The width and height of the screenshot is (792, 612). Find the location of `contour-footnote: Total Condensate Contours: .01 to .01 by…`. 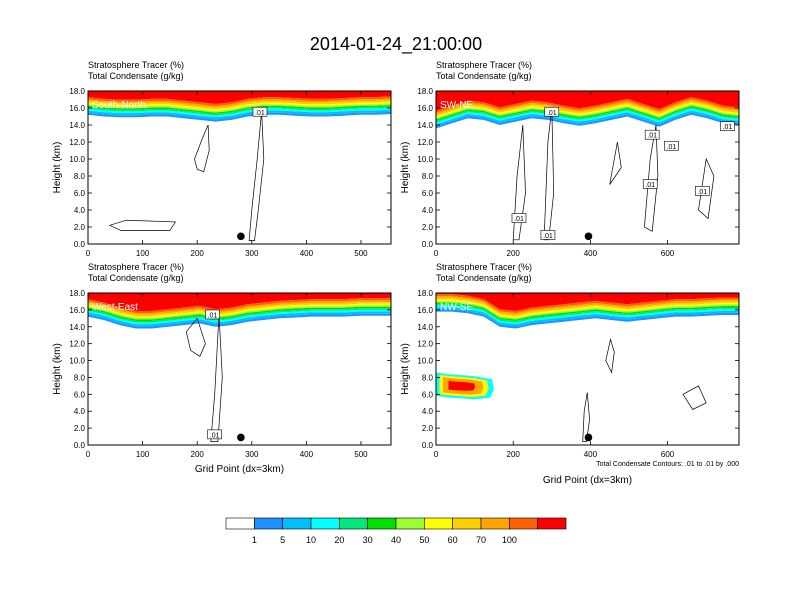

contour-footnote: Total Condensate Contours: .01 to .01 by… is located at coordinates (667, 464).